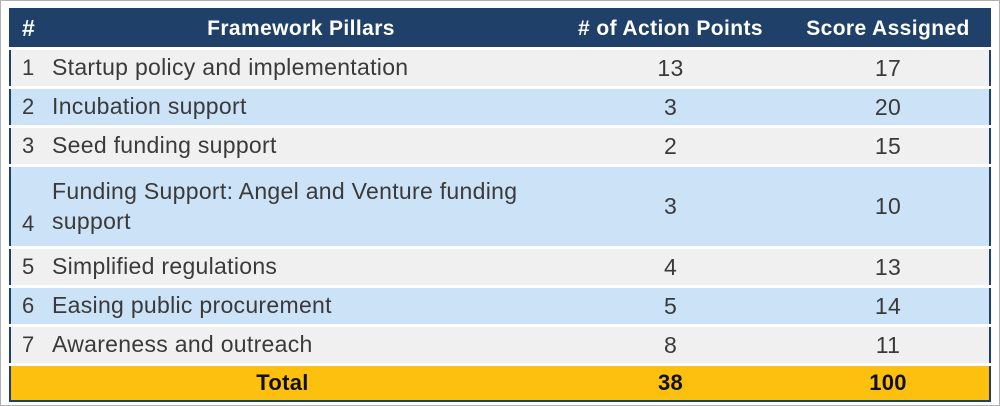  What do you see at coordinates (670, 267) in the screenshot?
I see `action-points-value: 4` at bounding box center [670, 267].